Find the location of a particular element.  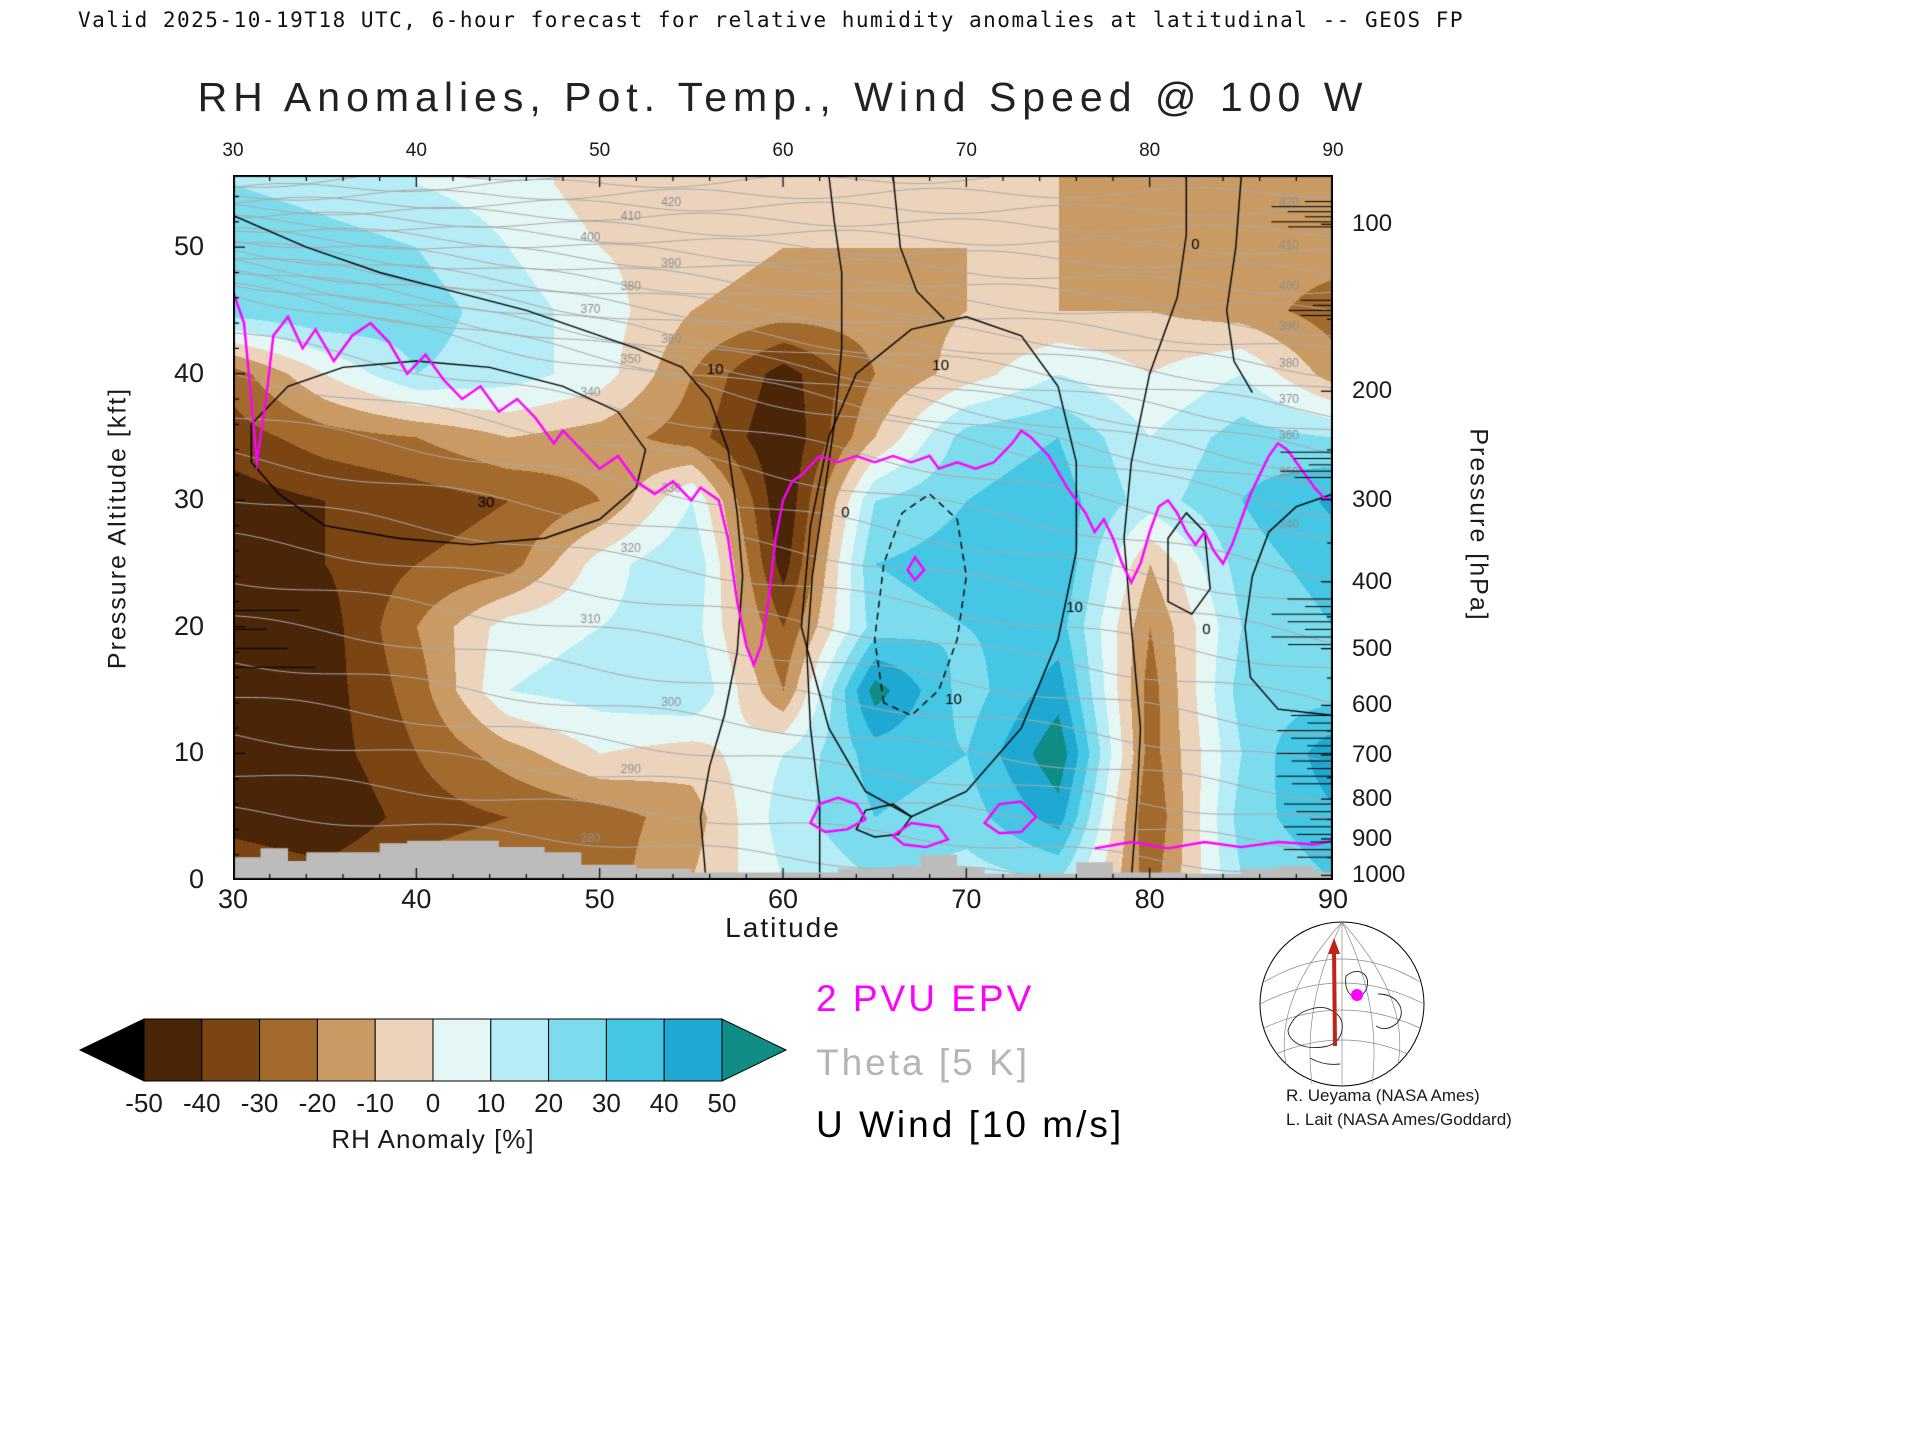

bottom-axis-title: Latitude is located at coordinates (783, 927).